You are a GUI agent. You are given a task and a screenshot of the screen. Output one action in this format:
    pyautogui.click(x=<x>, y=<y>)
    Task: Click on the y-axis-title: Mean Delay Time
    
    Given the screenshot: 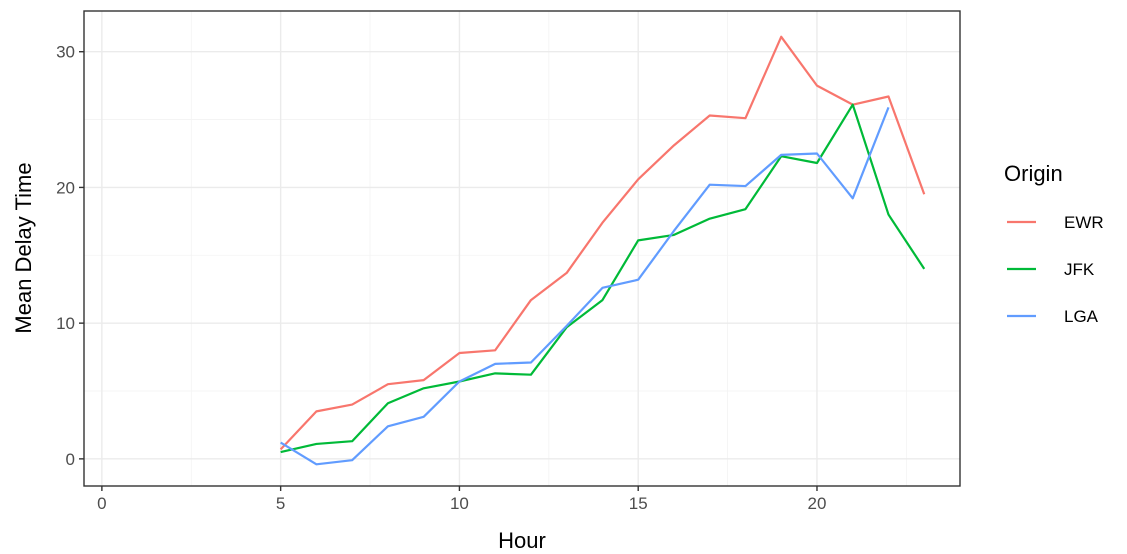 What is the action you would take?
    pyautogui.click(x=23, y=247)
    